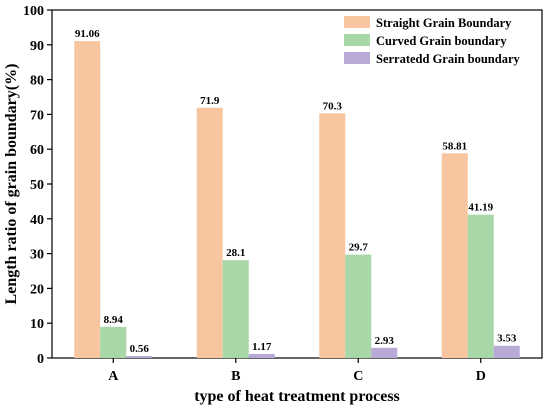 This screenshot has height=408, width=550. Describe the element at coordinates (210, 101) in the screenshot. I see `data-label: 71.9` at that location.